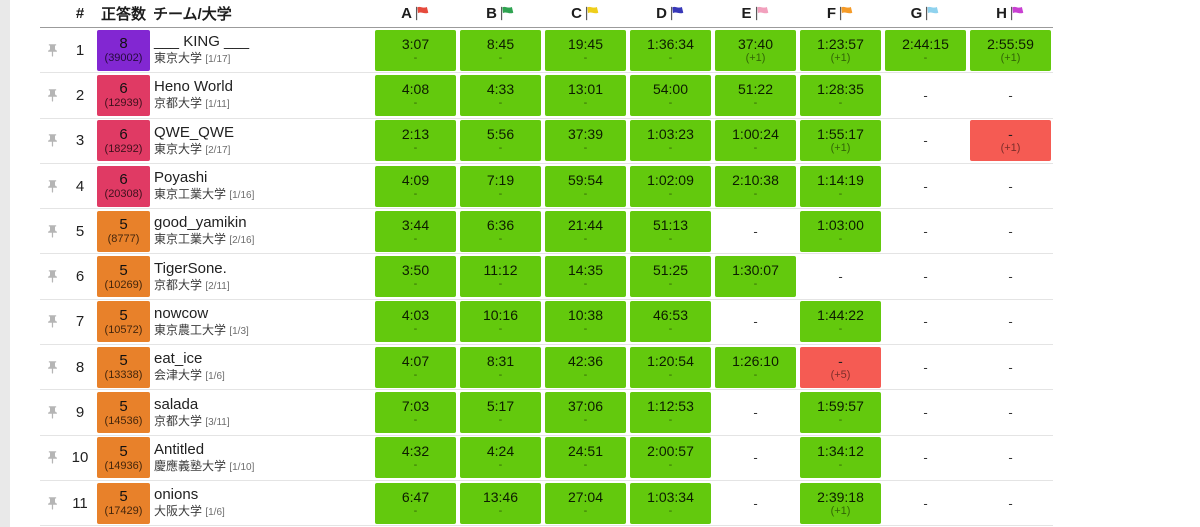  What do you see at coordinates (80, 367) in the screenshot?
I see `rank-label: 8` at bounding box center [80, 367].